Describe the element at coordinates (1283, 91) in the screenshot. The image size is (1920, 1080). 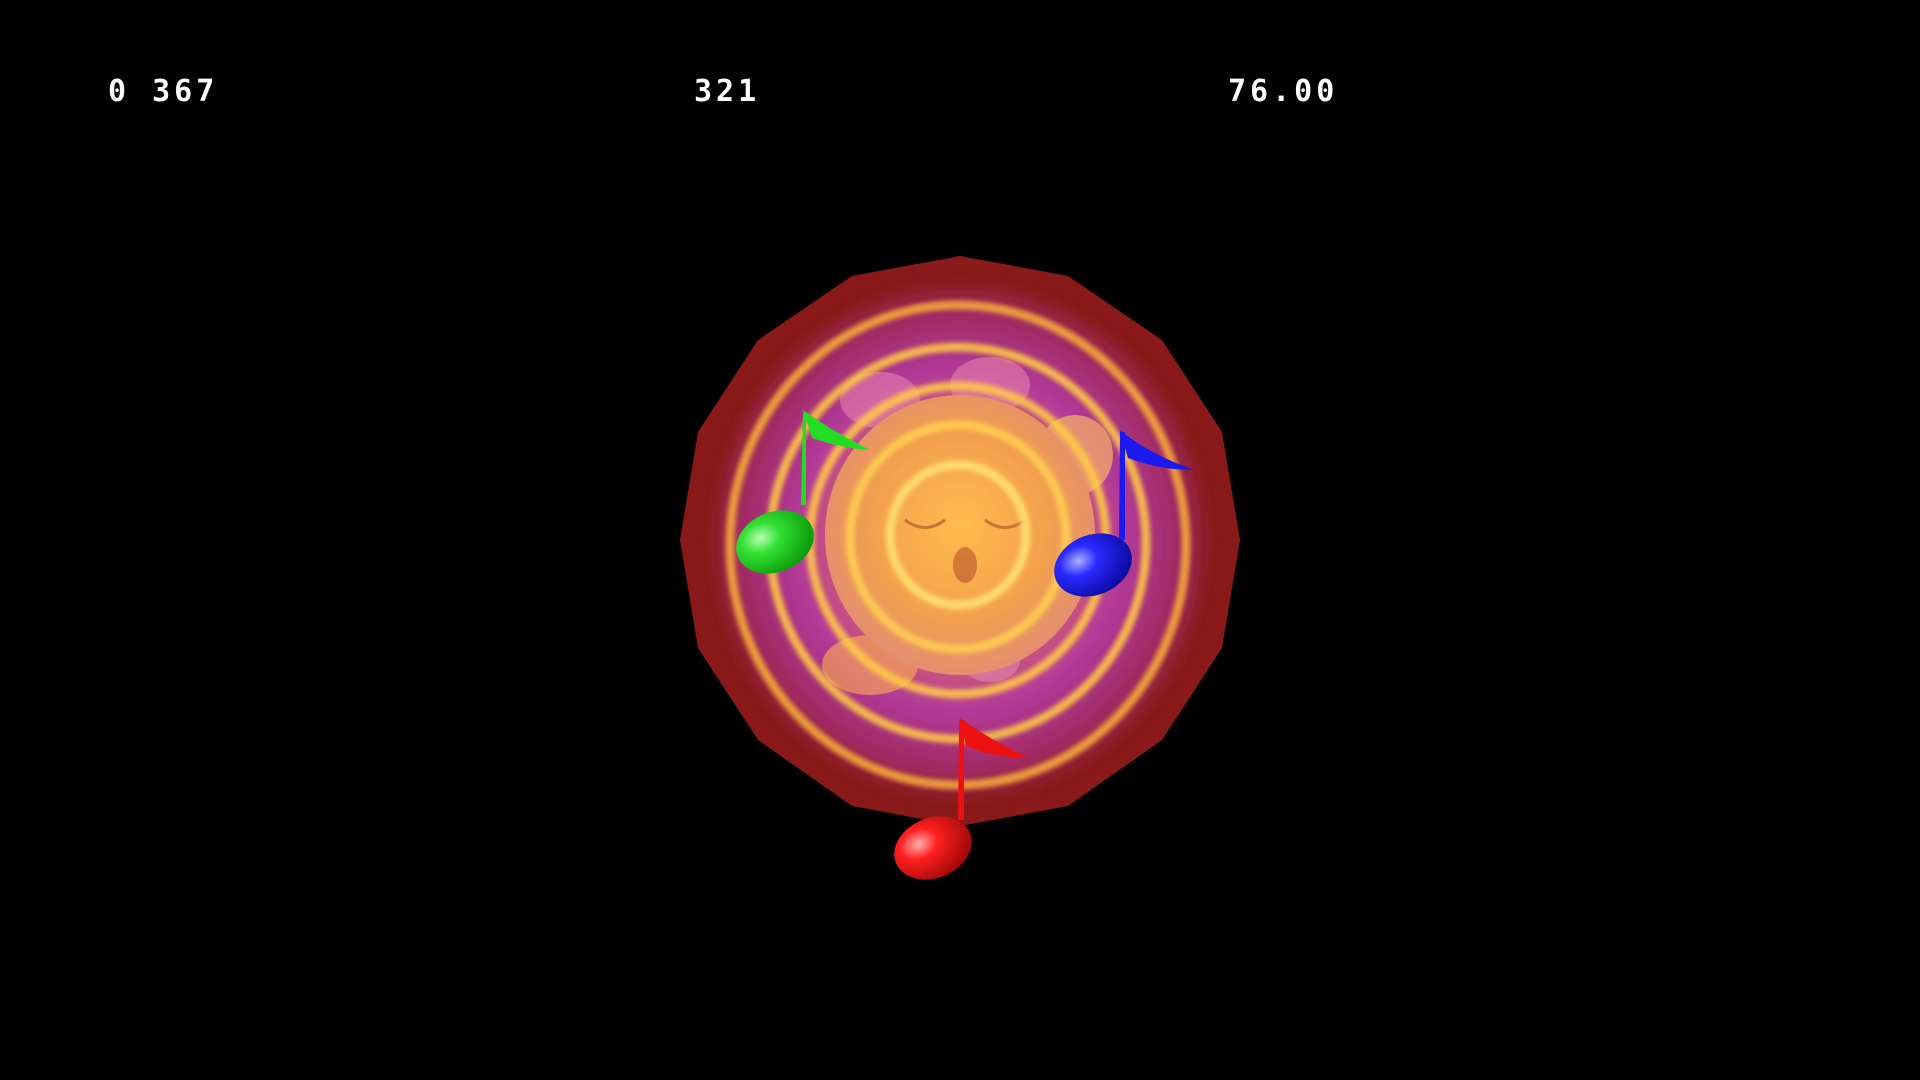
I see `hud-right-readout: 76.00` at that location.